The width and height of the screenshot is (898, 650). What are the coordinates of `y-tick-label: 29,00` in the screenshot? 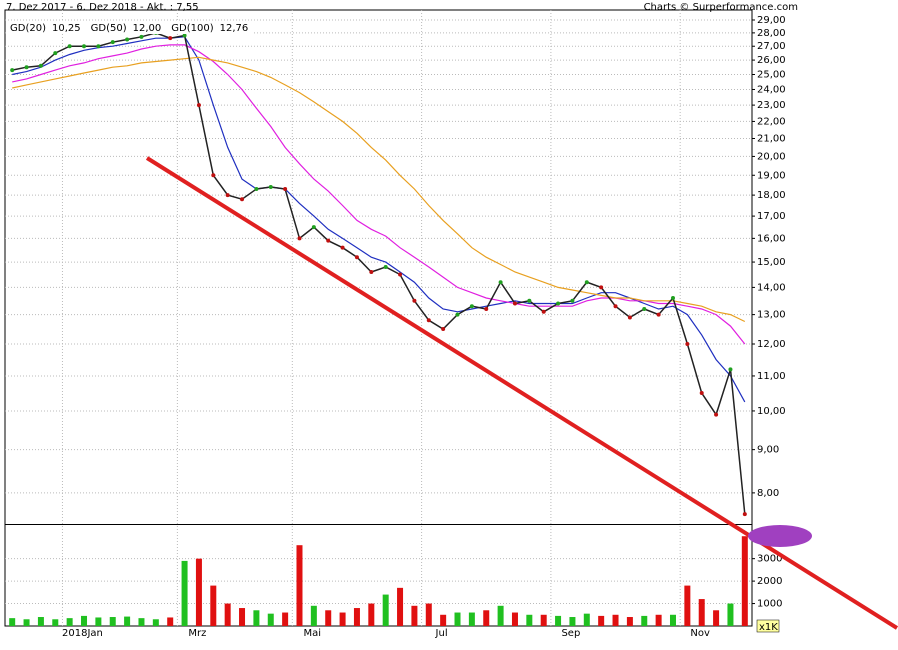 It's located at (771, 20).